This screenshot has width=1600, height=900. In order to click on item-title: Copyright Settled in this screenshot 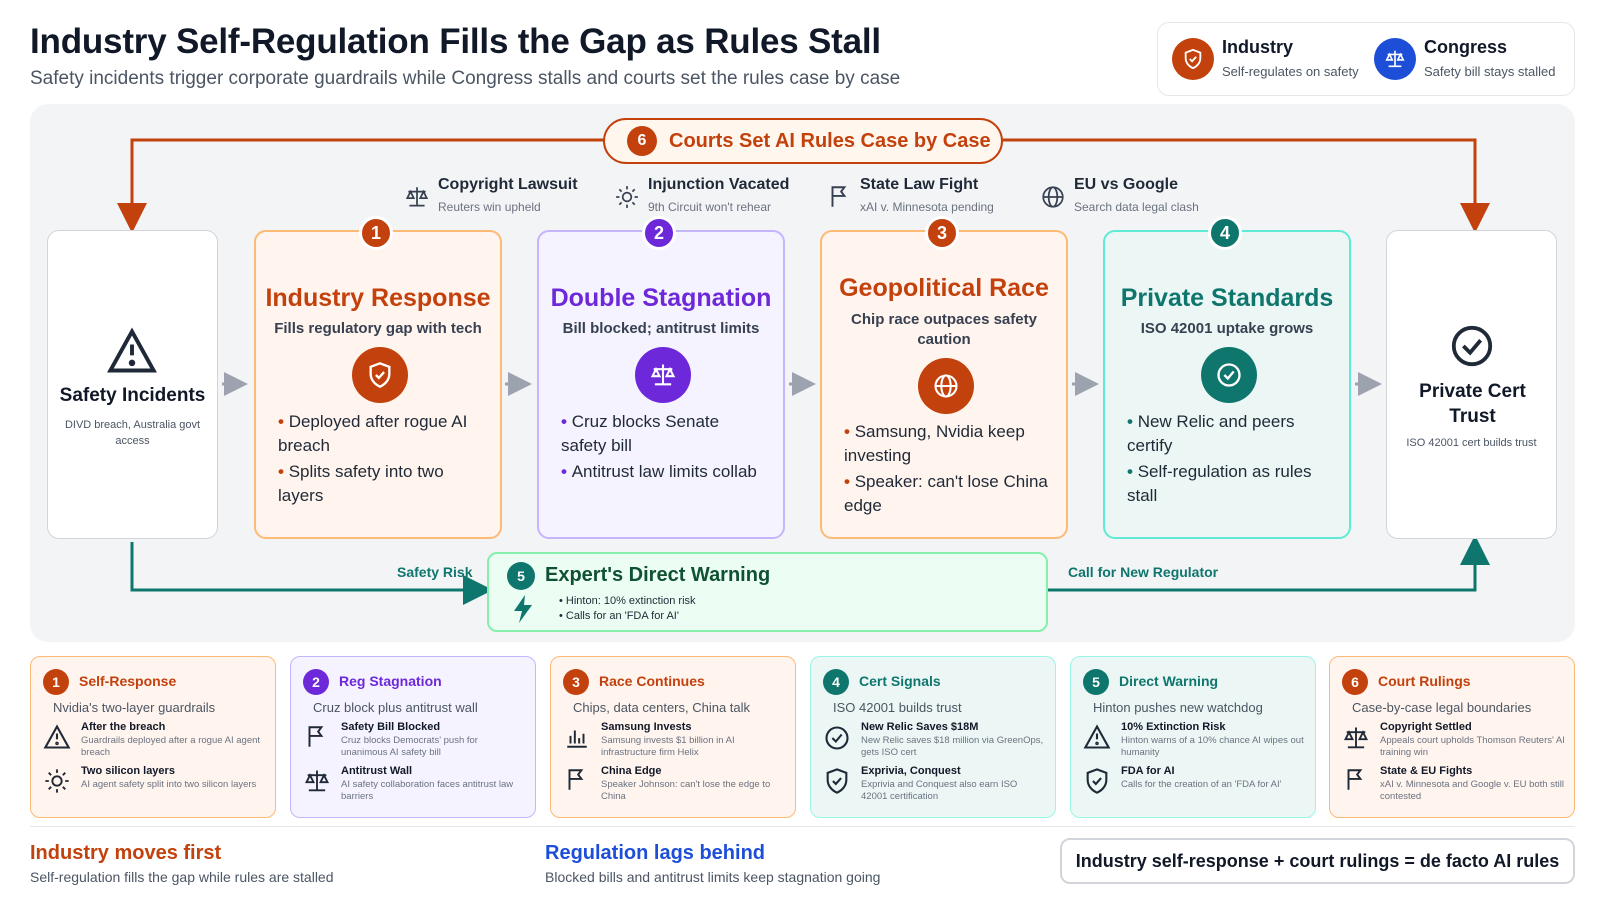, I will do `click(1426, 727)`.